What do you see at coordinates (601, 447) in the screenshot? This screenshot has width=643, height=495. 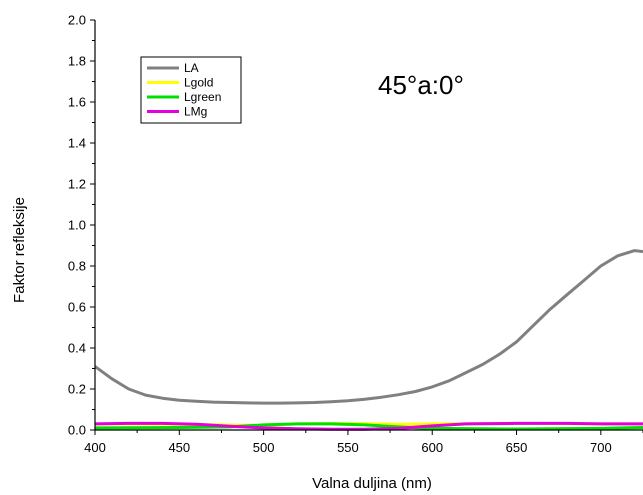 I see `x-tick-label: 700` at bounding box center [601, 447].